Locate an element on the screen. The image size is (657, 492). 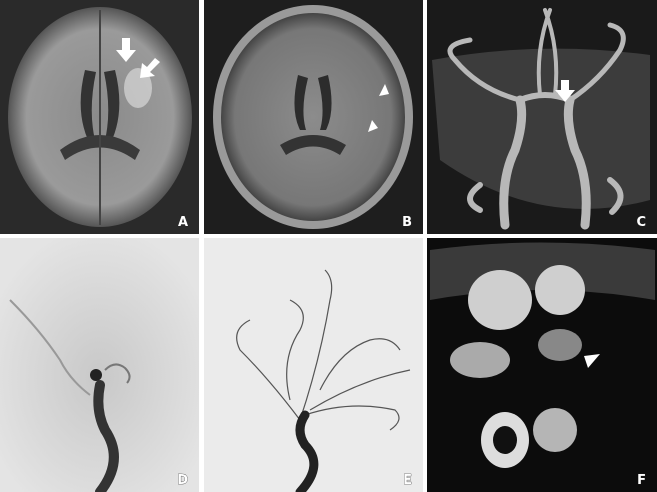
panel-label: E is located at coordinates (407, 480).